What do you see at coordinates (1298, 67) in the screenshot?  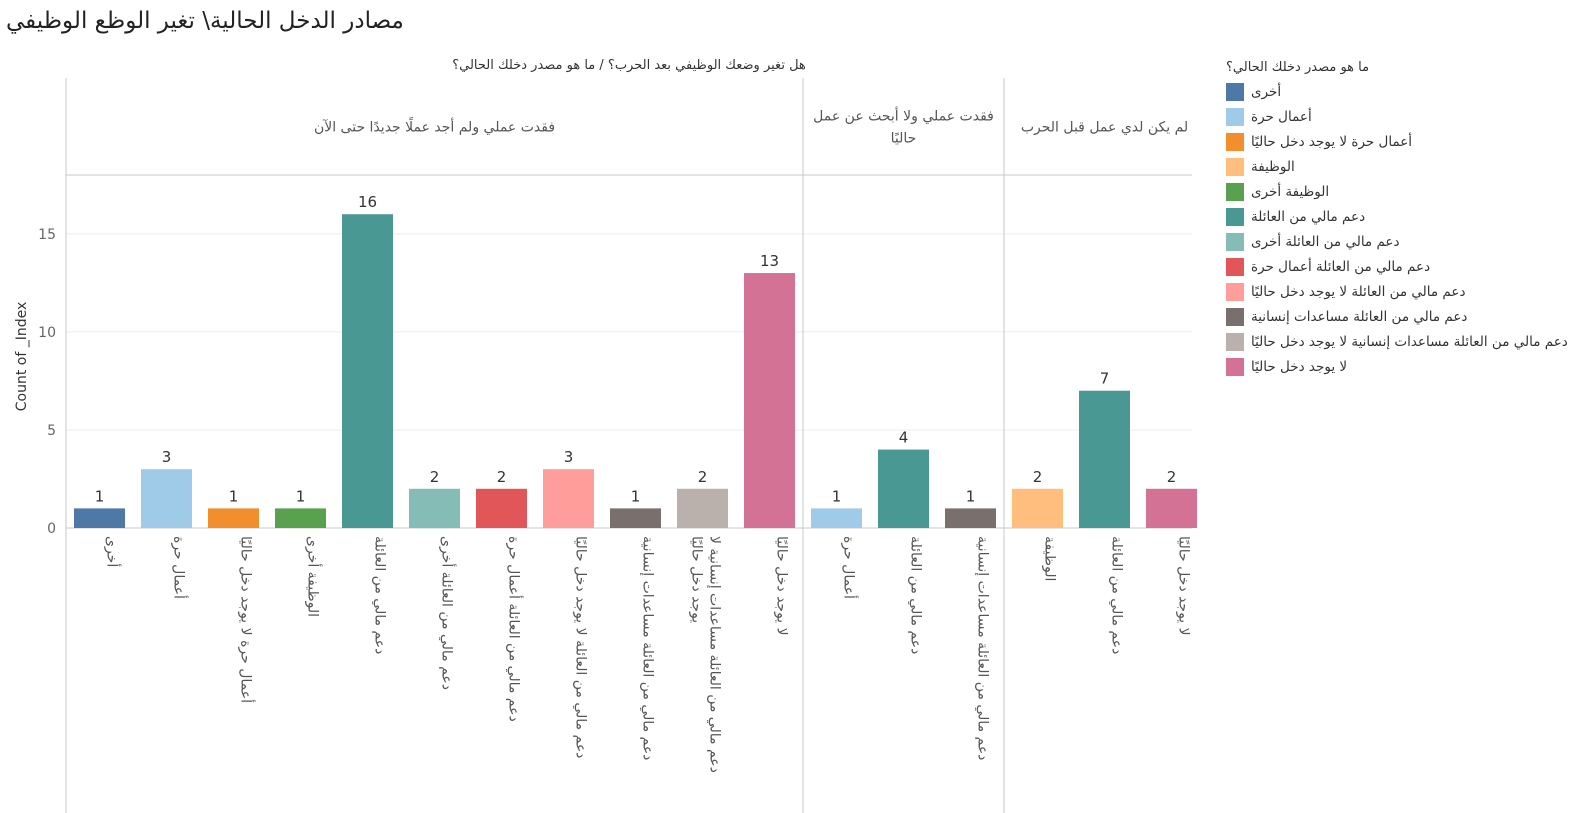 I see `legend-title: ما هو مصدر دخلك الحالي؟` at bounding box center [1298, 67].